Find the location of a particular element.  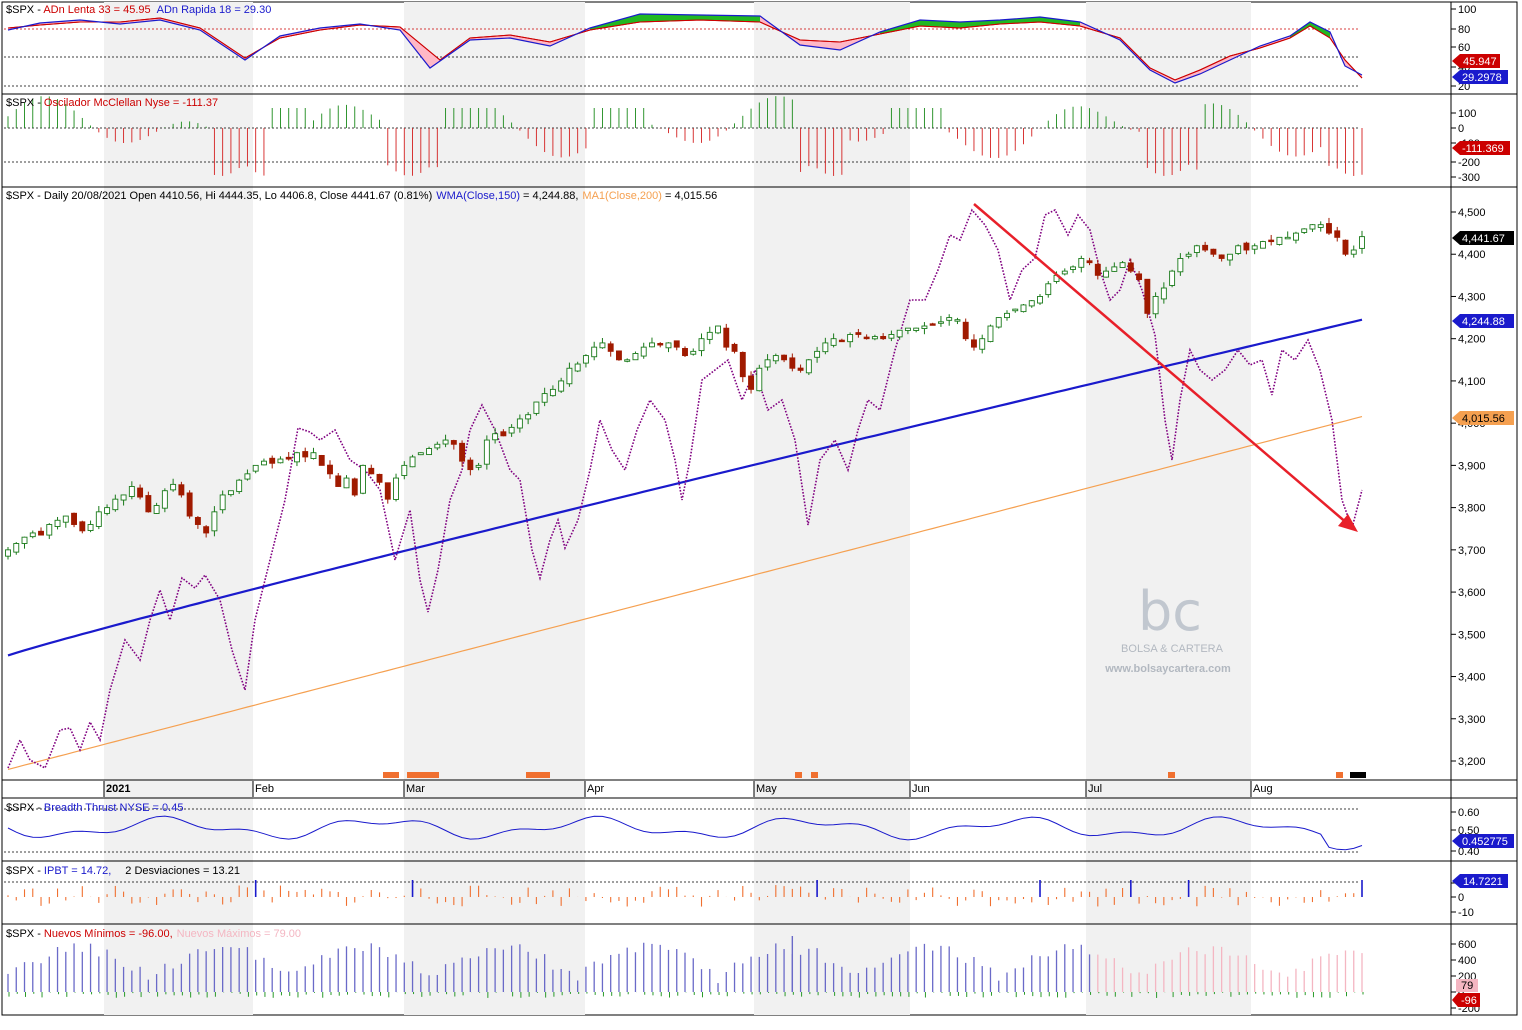

wma-badge-text: 4,244.88 is located at coordinates (1483, 322).